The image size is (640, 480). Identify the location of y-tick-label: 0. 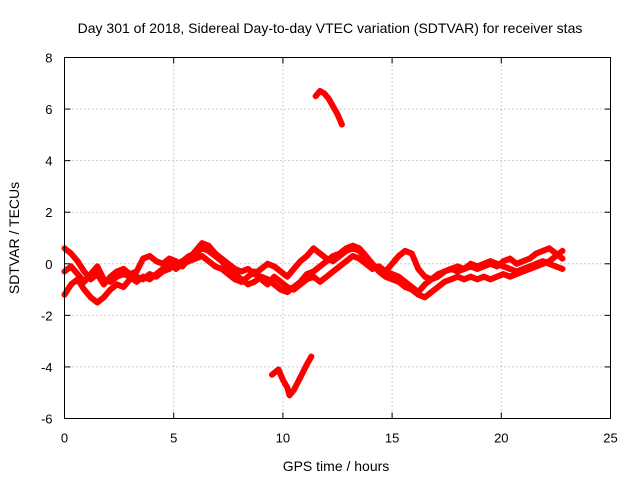
(48, 264).